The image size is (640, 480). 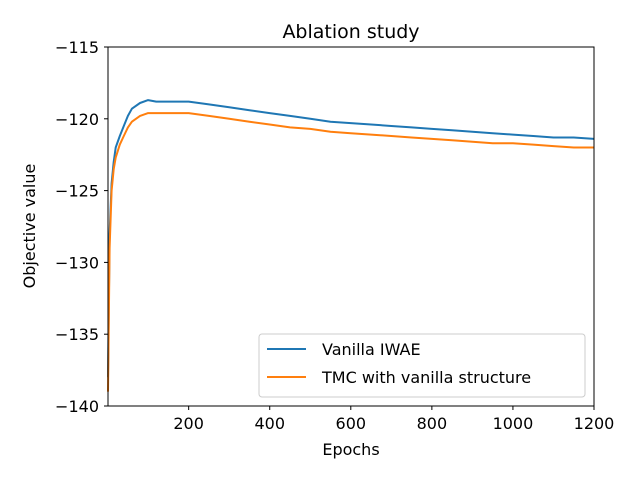 What do you see at coordinates (77, 262) in the screenshot?
I see `y-tick-label: −130` at bounding box center [77, 262].